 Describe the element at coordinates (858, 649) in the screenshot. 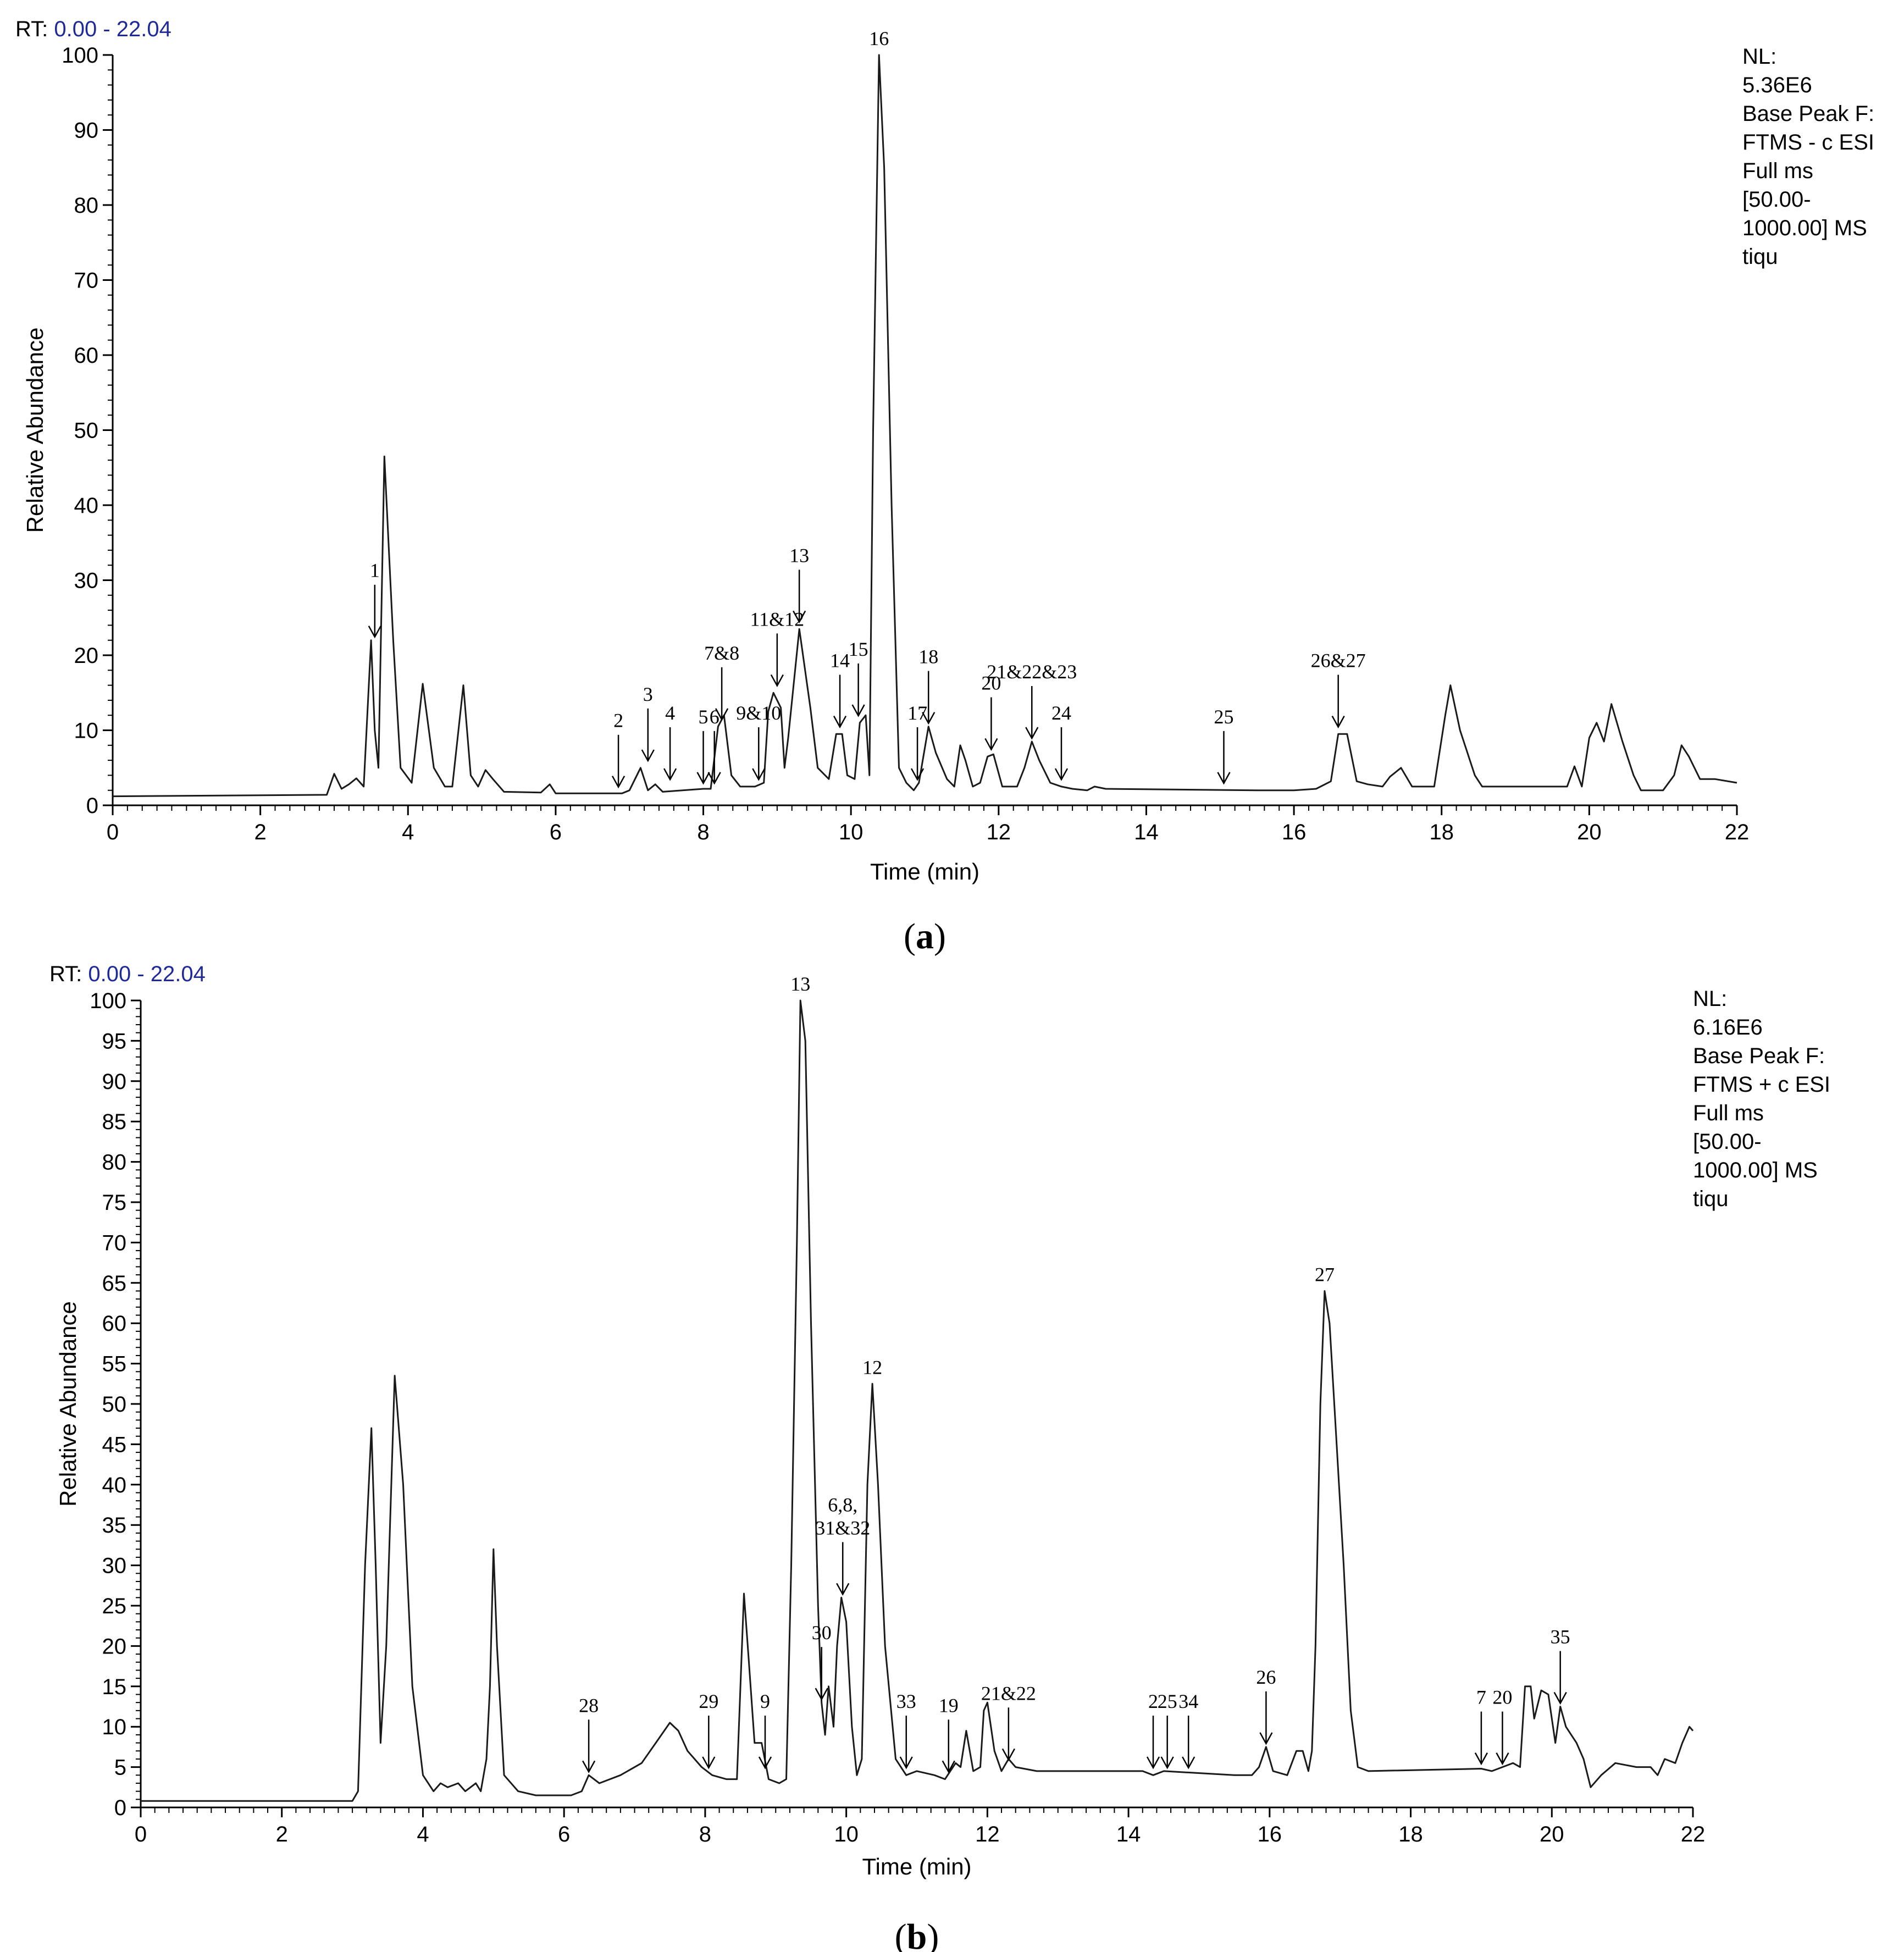

I see `peak-label: 15` at that location.